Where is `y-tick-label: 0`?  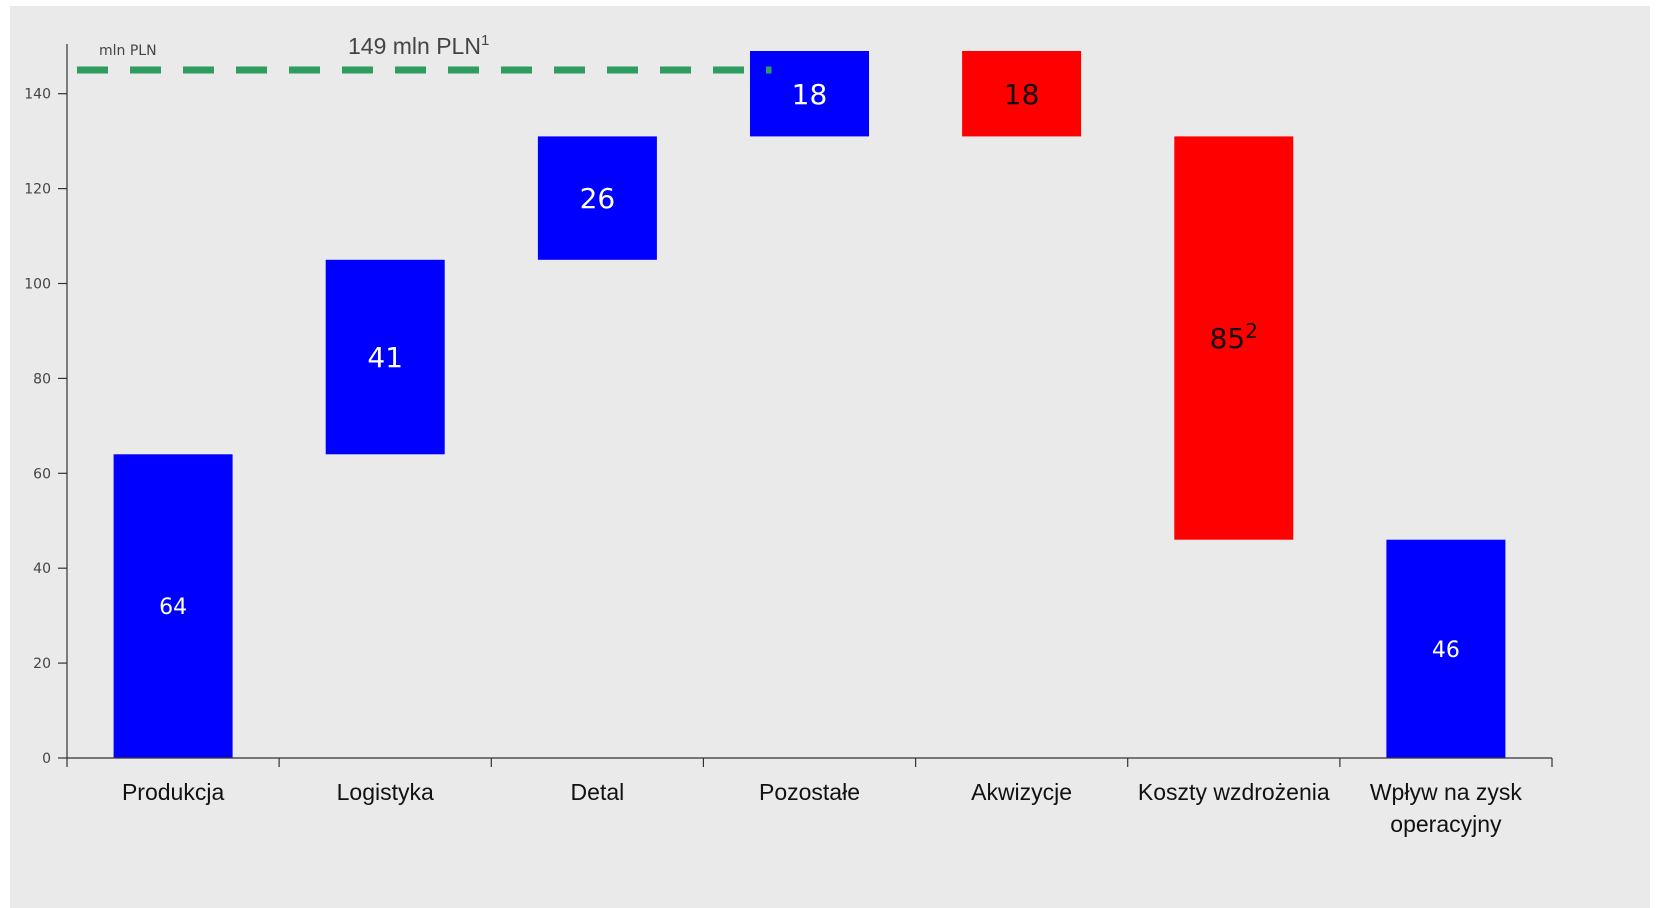 y-tick-label: 0 is located at coordinates (46, 759).